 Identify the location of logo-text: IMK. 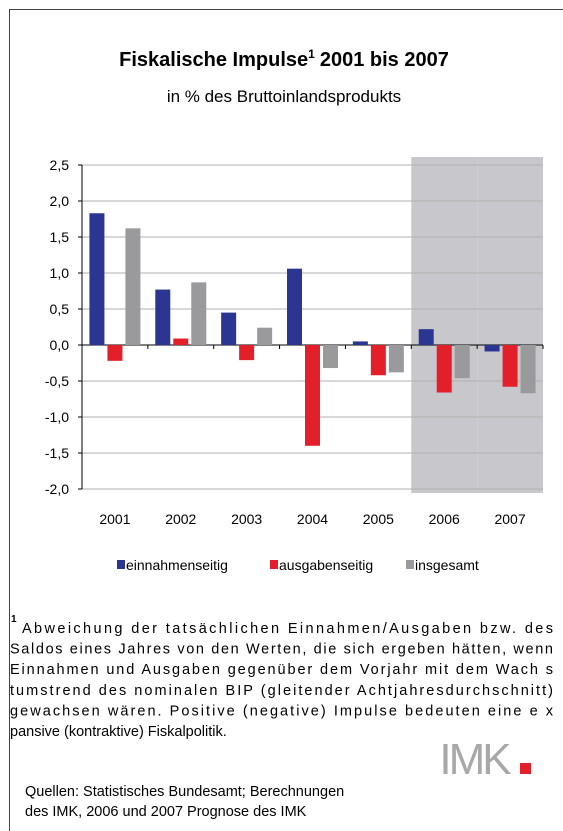
(475, 759).